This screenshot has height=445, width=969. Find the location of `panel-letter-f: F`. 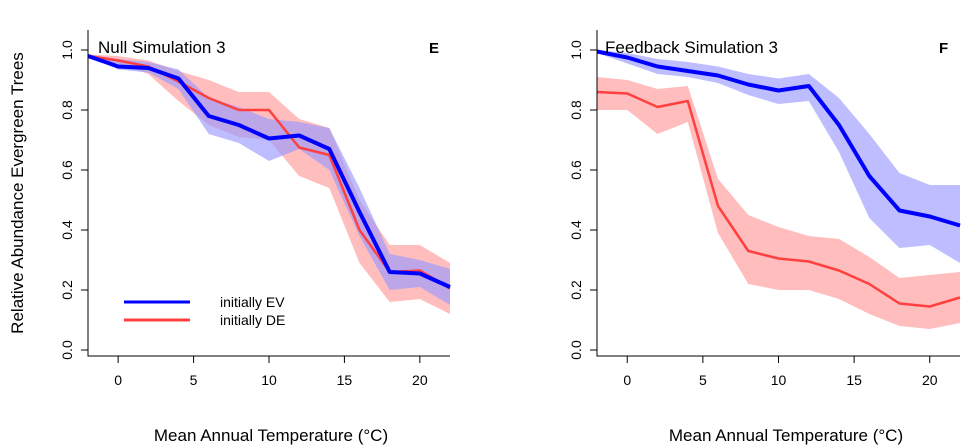

panel-letter-f: F is located at coordinates (943, 48).